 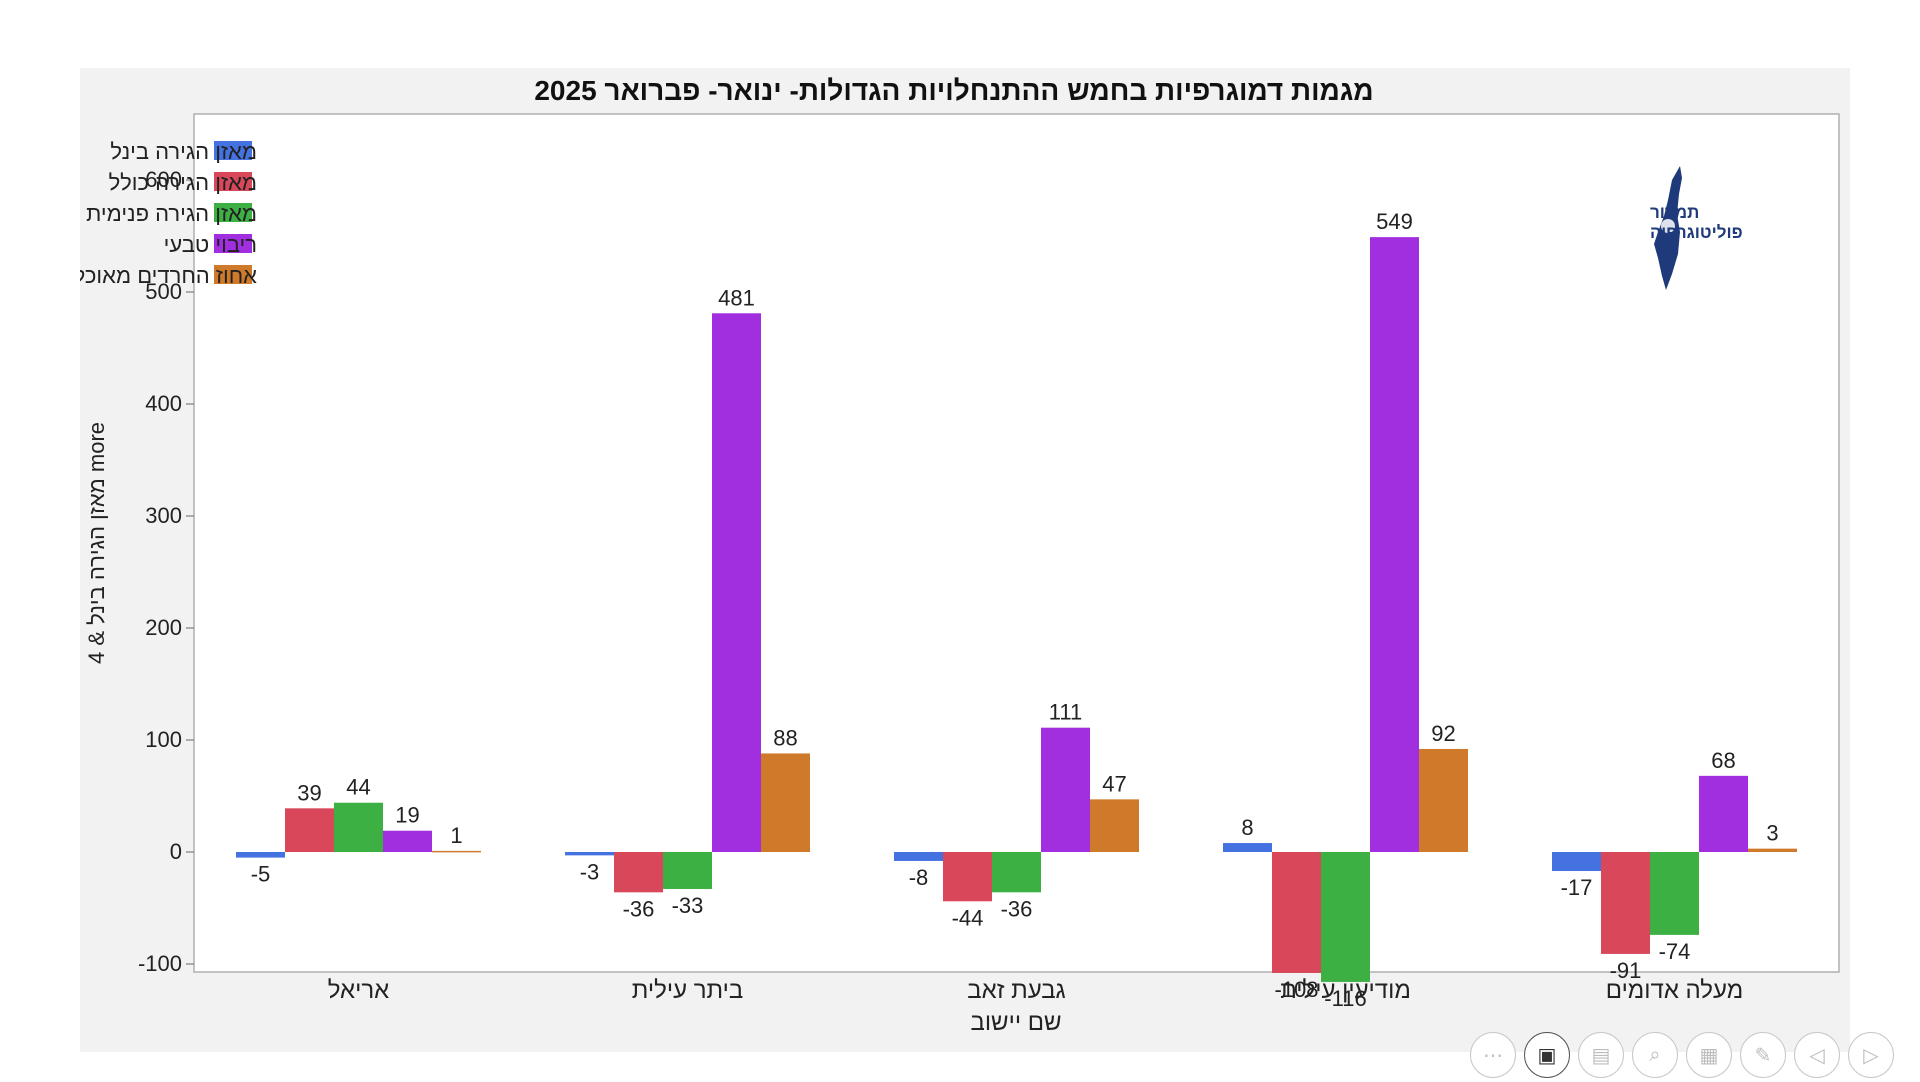 What do you see at coordinates (1675, 951) in the screenshot?
I see `data-label: -74` at bounding box center [1675, 951].